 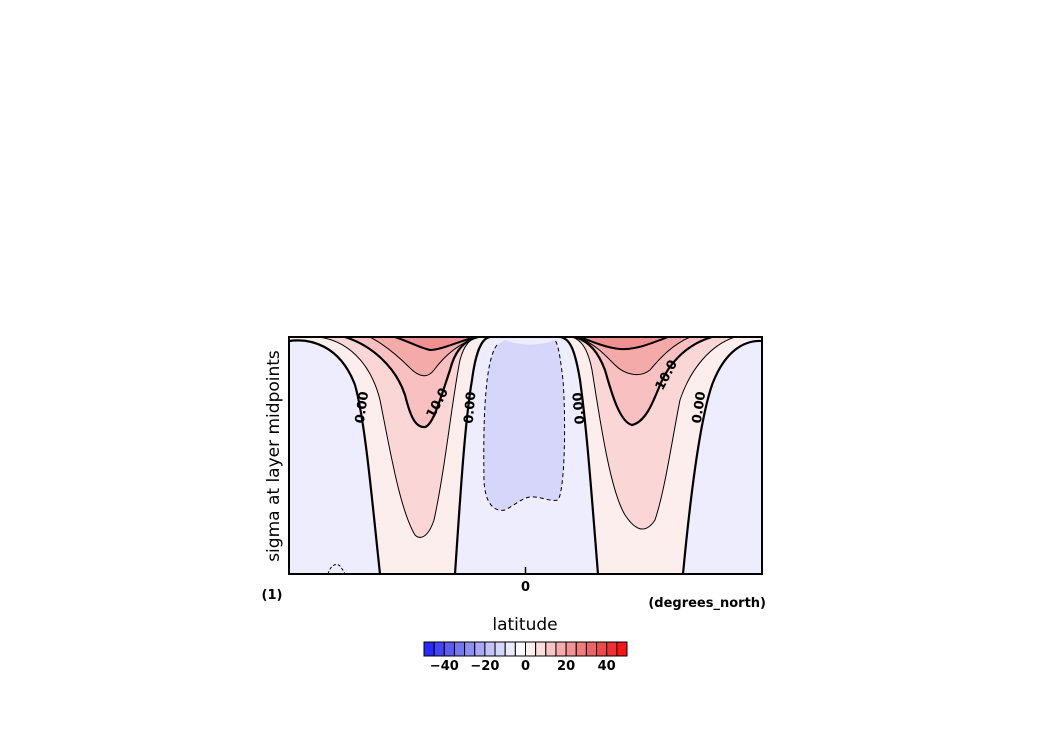 I want to click on contour-zero-left-outer, so click(x=335, y=456).